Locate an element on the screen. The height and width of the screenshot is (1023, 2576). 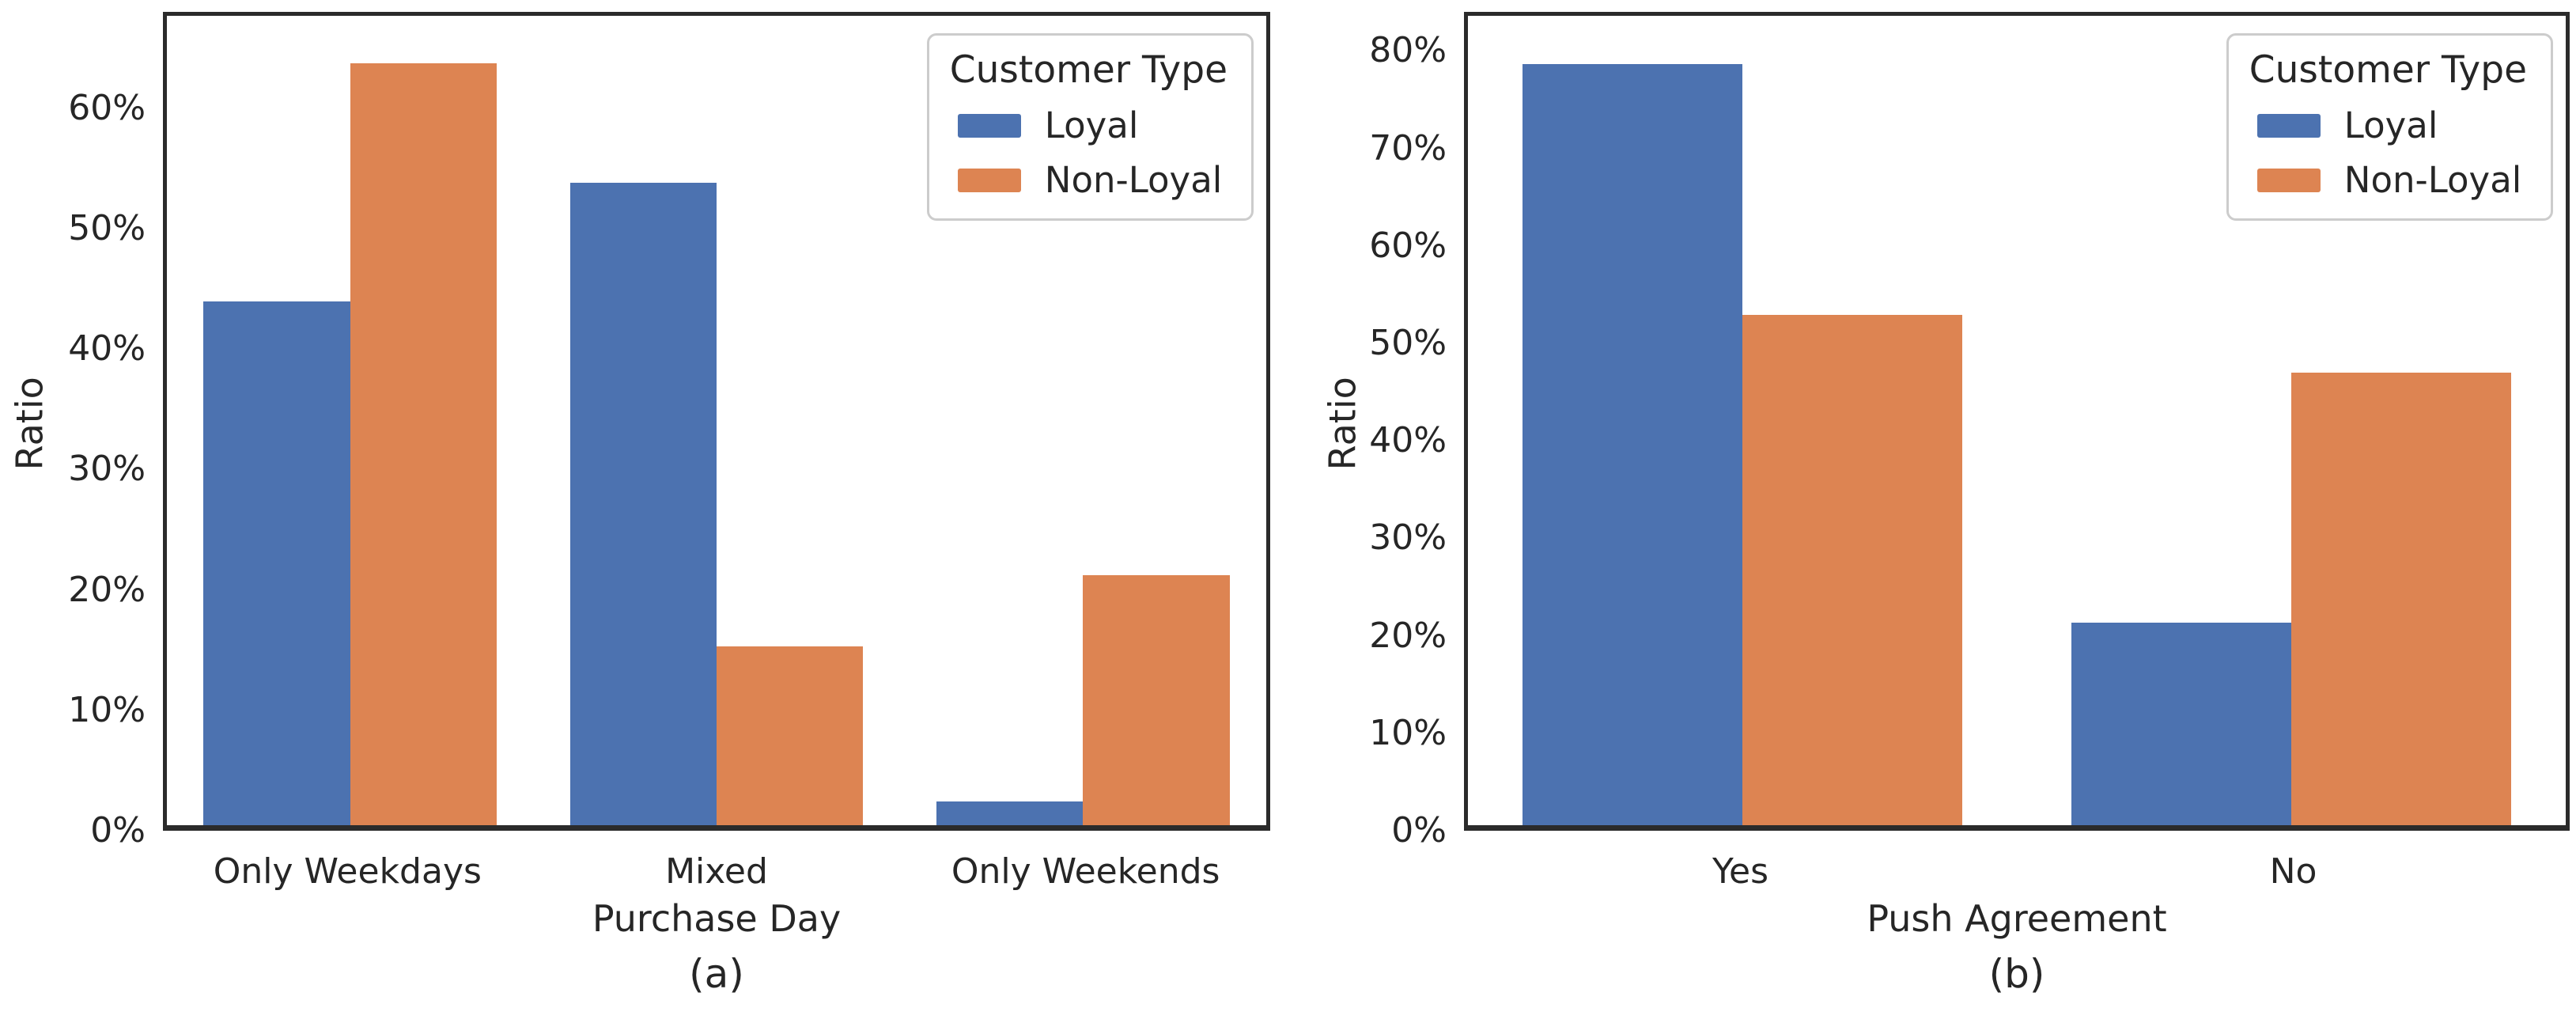
legend-a: Customer Type Loyal Non-Loyal is located at coordinates (1090, 127).